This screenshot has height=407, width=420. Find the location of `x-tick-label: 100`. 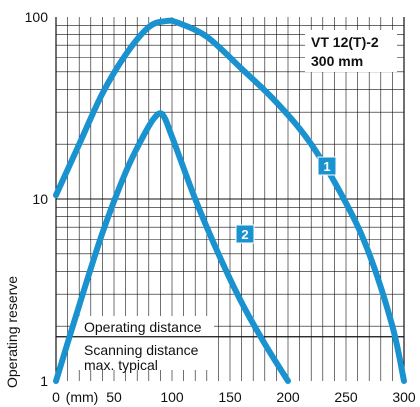

x-tick-label: 100 is located at coordinates (172, 397).